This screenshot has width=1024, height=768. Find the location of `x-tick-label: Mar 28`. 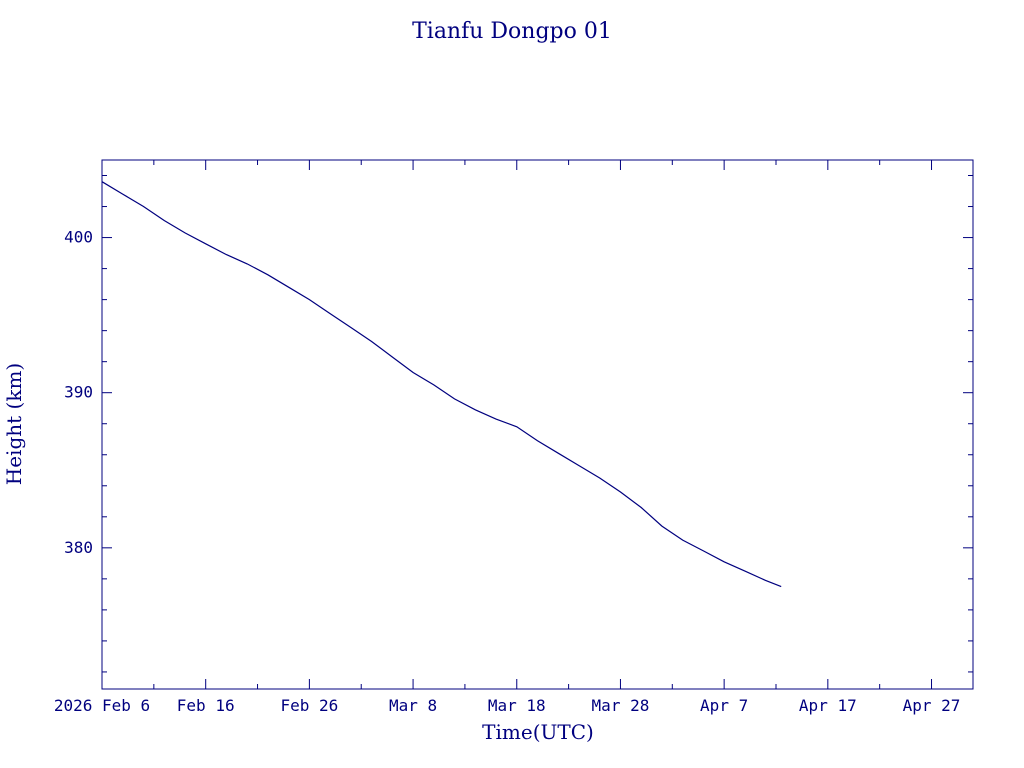

x-tick-label: Mar 28 is located at coordinates (621, 705).